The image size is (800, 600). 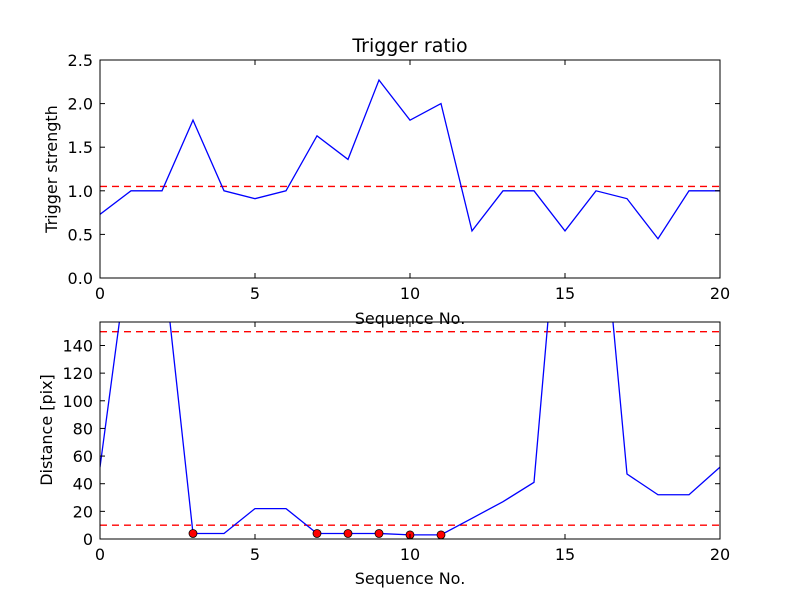 What do you see at coordinates (410, 578) in the screenshot?
I see `x-axis-label-bottom: Sequence No.` at bounding box center [410, 578].